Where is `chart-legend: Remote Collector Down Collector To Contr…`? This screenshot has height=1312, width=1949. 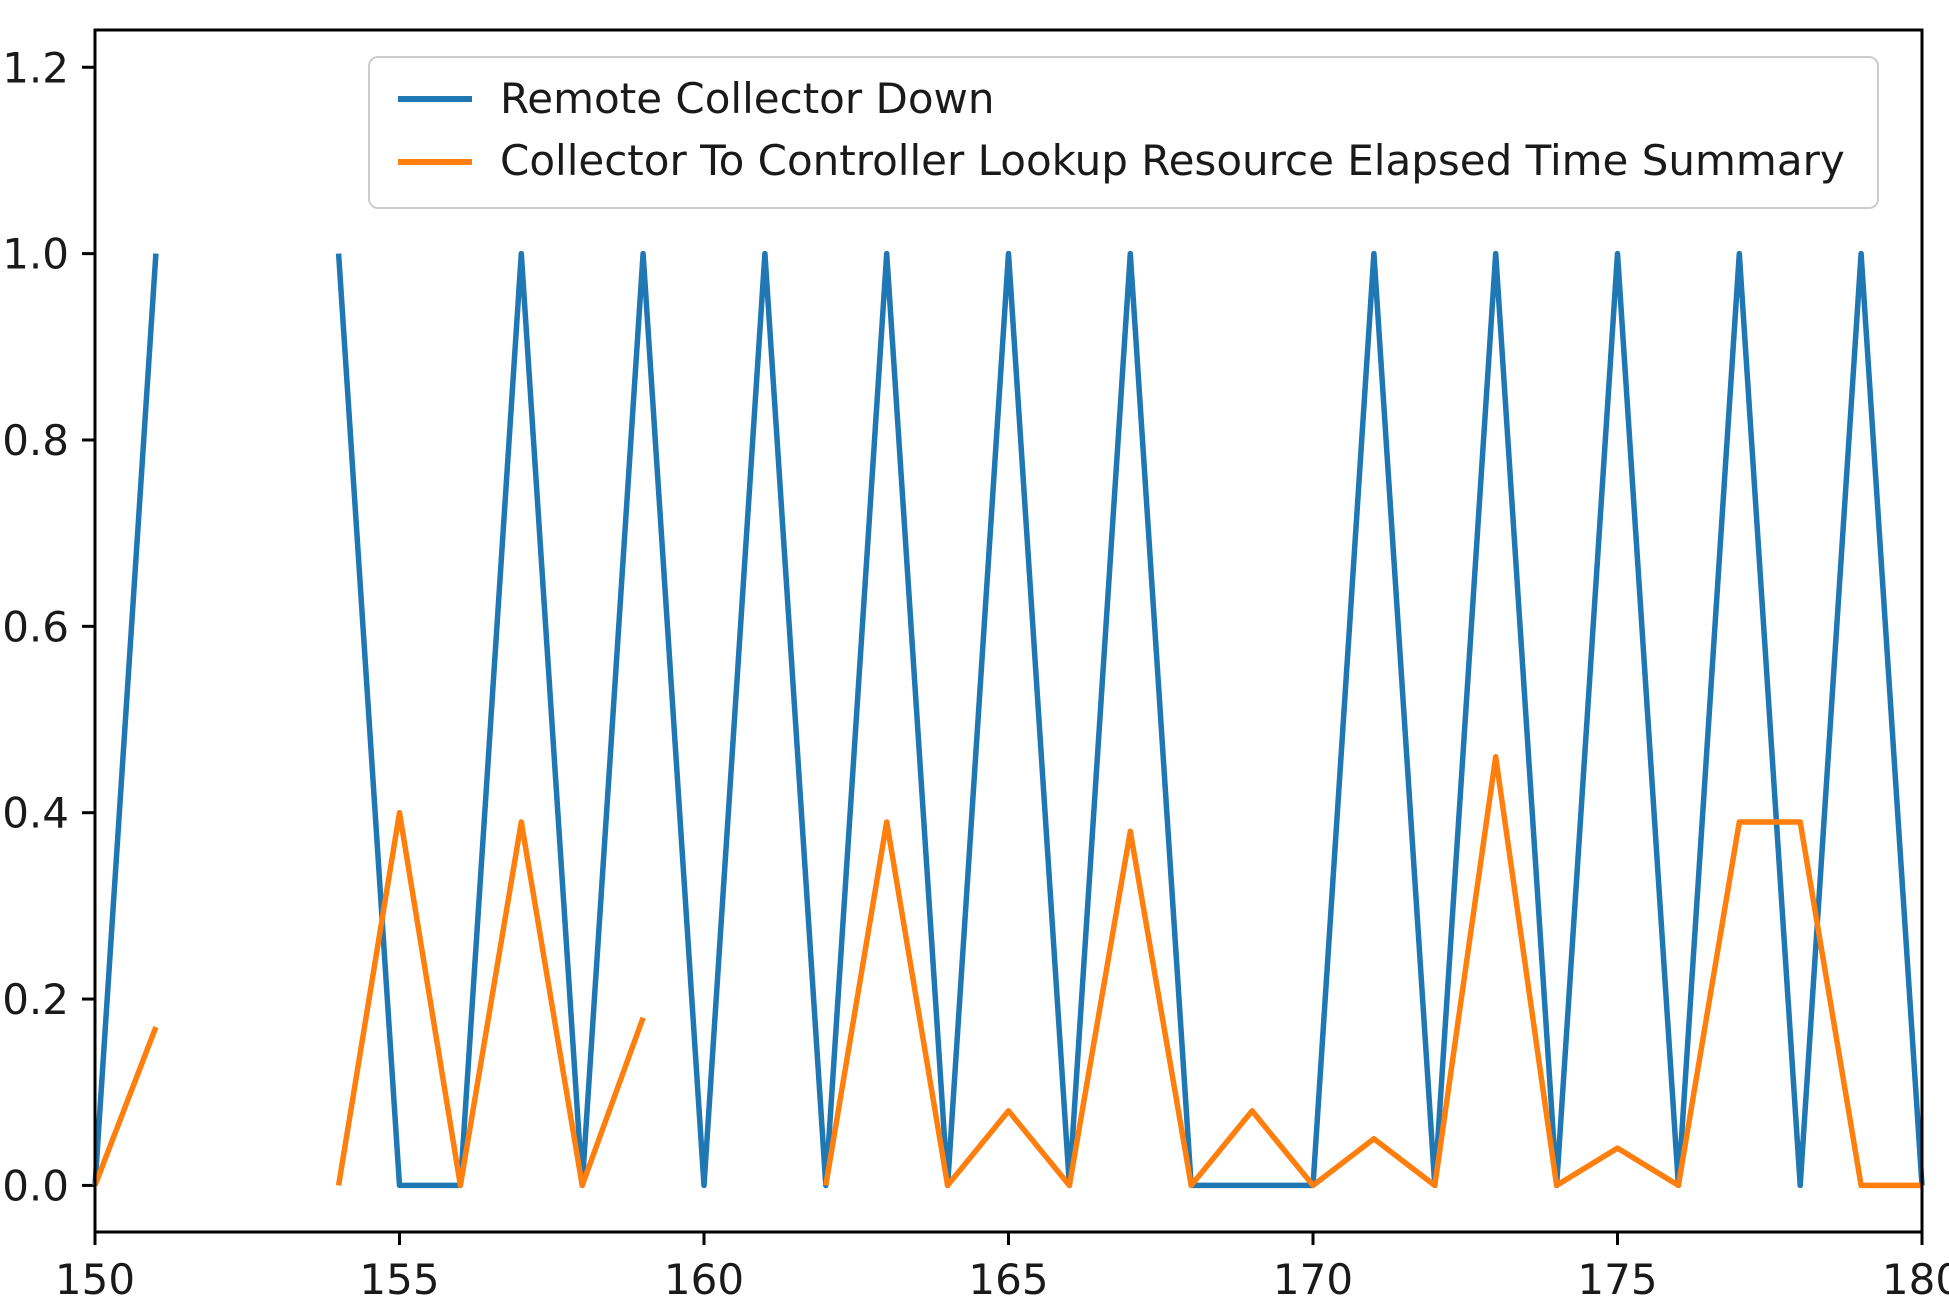
chart-legend: Remote Collector Down Collector To Contr… is located at coordinates (1123, 132).